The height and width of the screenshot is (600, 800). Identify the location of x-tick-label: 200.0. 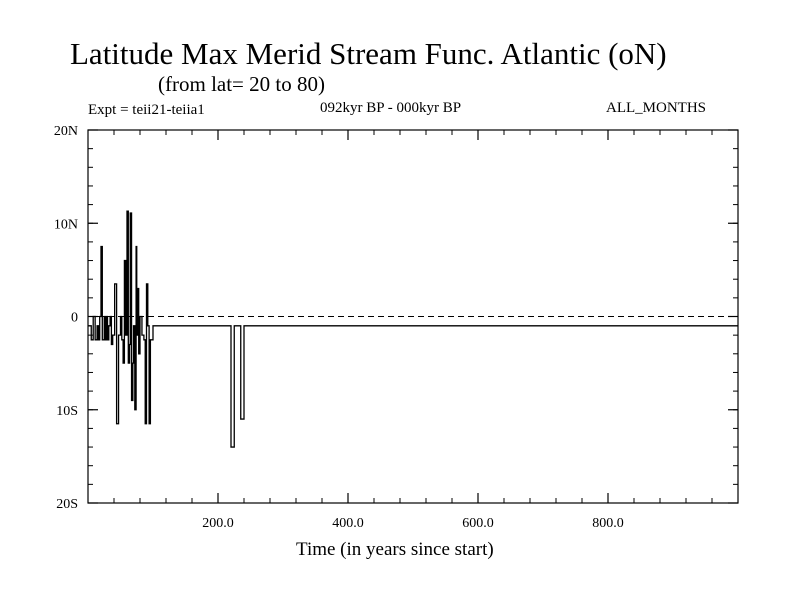
(218, 523).